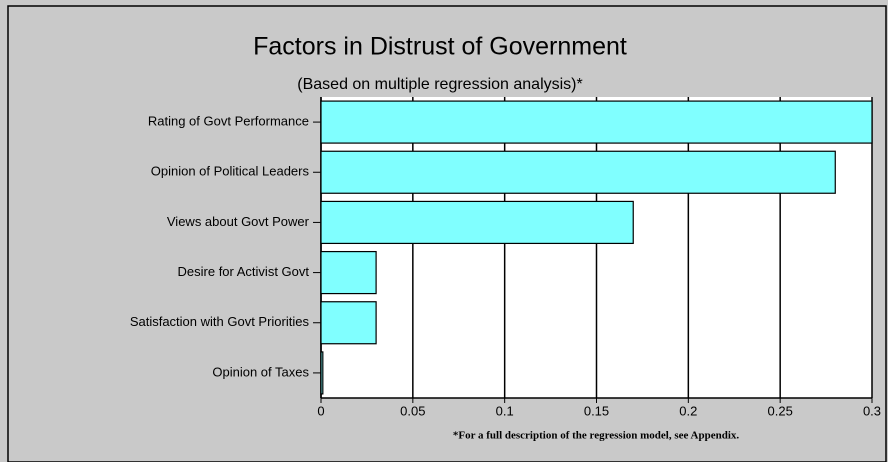  Describe the element at coordinates (505, 410) in the screenshot. I see `x-tick-label: 0.1` at that location.